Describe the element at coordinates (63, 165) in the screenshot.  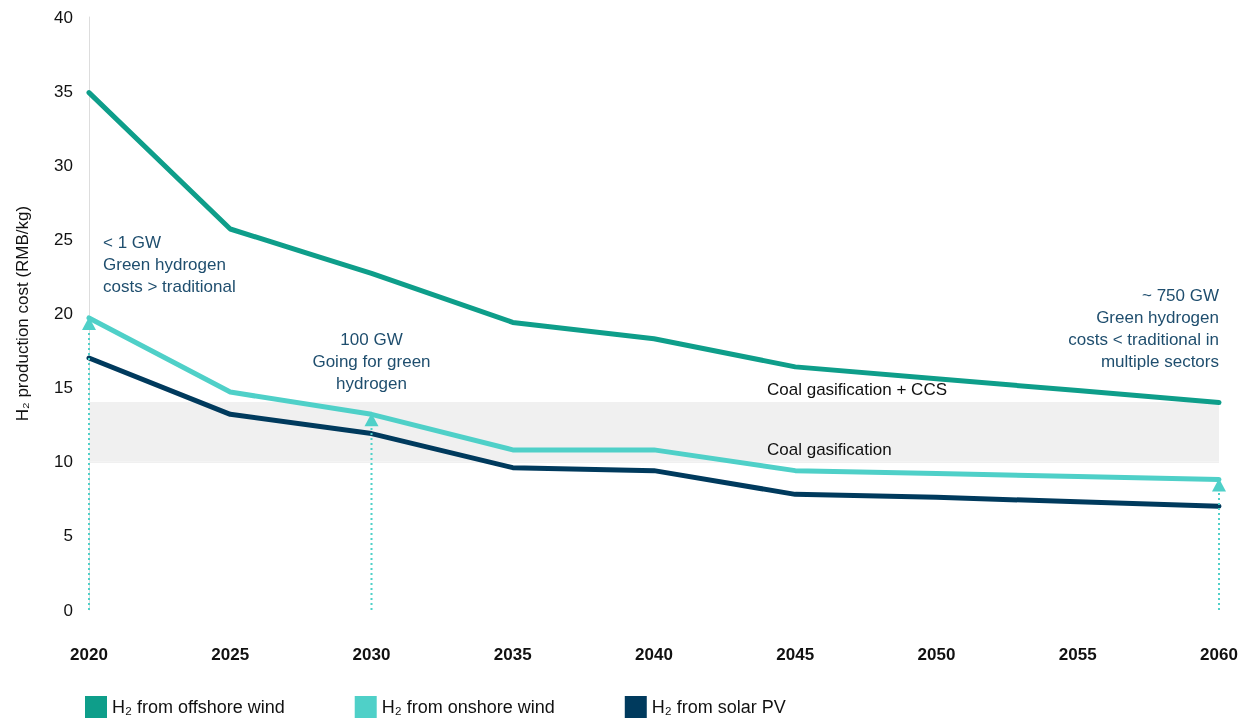
I see `y-tick-label: 30` at that location.